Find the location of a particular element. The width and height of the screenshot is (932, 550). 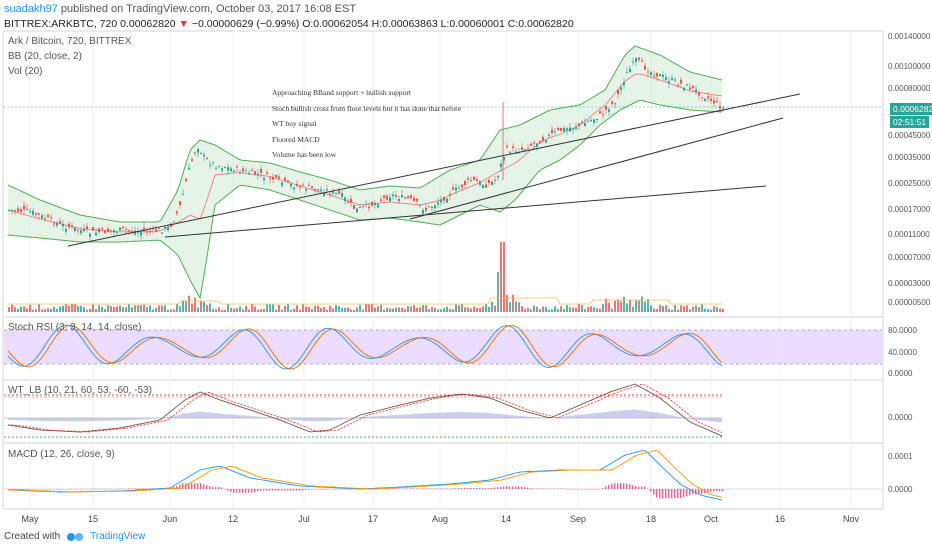

author-link: suadakh97 is located at coordinates (31, 9).